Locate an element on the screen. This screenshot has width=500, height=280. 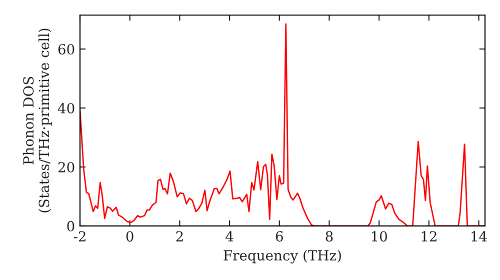
y-tick-label: 60 is located at coordinates (66, 49).